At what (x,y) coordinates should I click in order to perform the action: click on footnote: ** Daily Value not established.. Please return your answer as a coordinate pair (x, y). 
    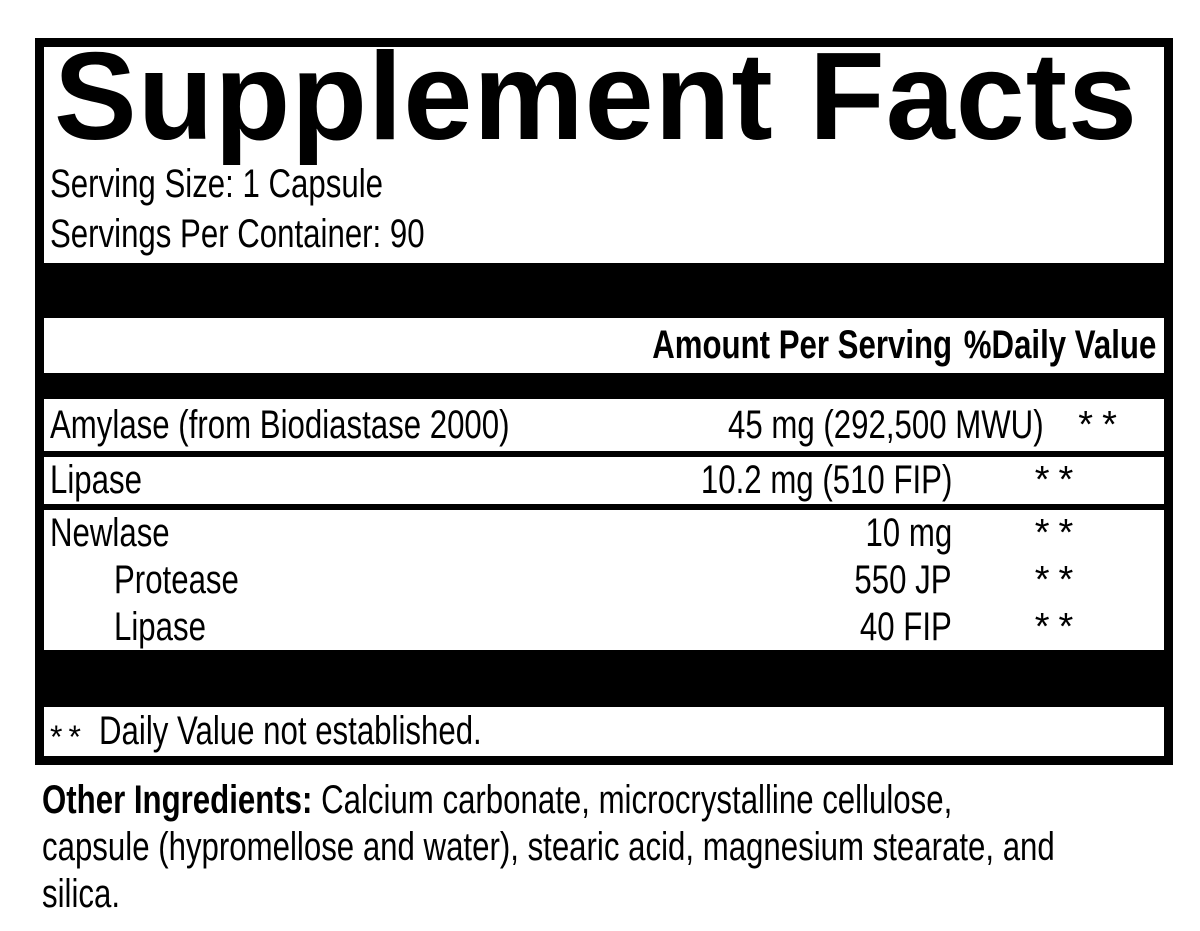
    Looking at the image, I should click on (604, 731).